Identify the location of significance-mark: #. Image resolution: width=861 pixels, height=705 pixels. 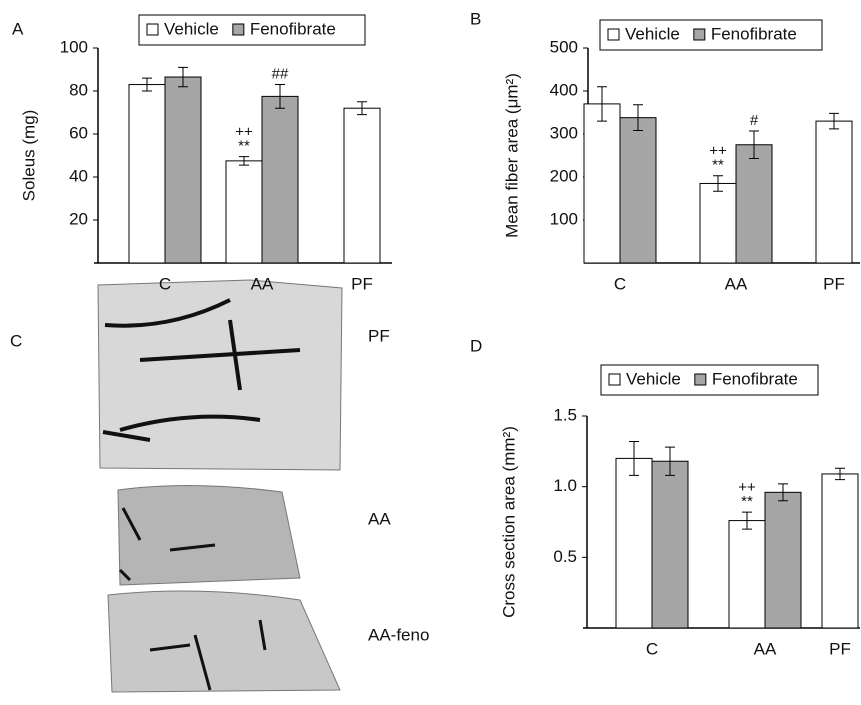
(754, 120).